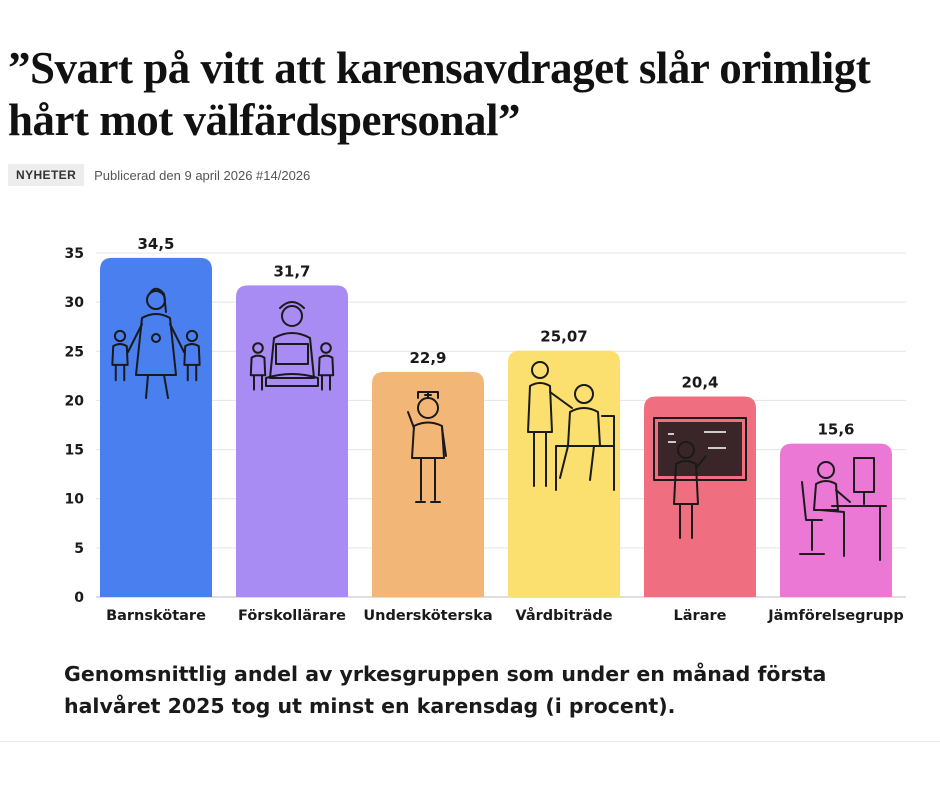  What do you see at coordinates (699, 382) in the screenshot?
I see `data-label: 20,4` at bounding box center [699, 382].